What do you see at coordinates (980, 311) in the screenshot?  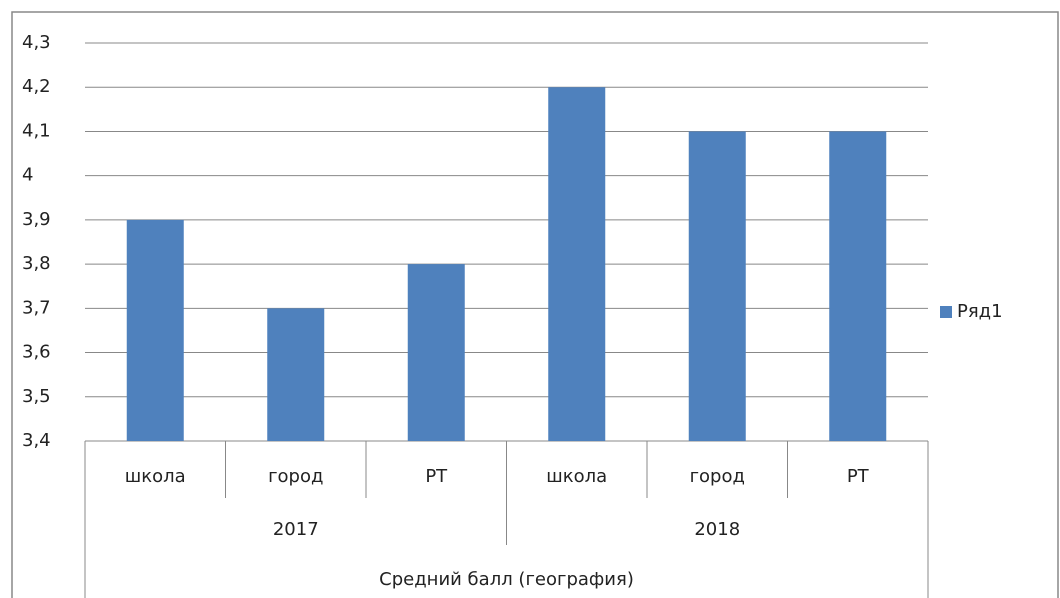 I see `legend-label: Ряд1` at bounding box center [980, 311].